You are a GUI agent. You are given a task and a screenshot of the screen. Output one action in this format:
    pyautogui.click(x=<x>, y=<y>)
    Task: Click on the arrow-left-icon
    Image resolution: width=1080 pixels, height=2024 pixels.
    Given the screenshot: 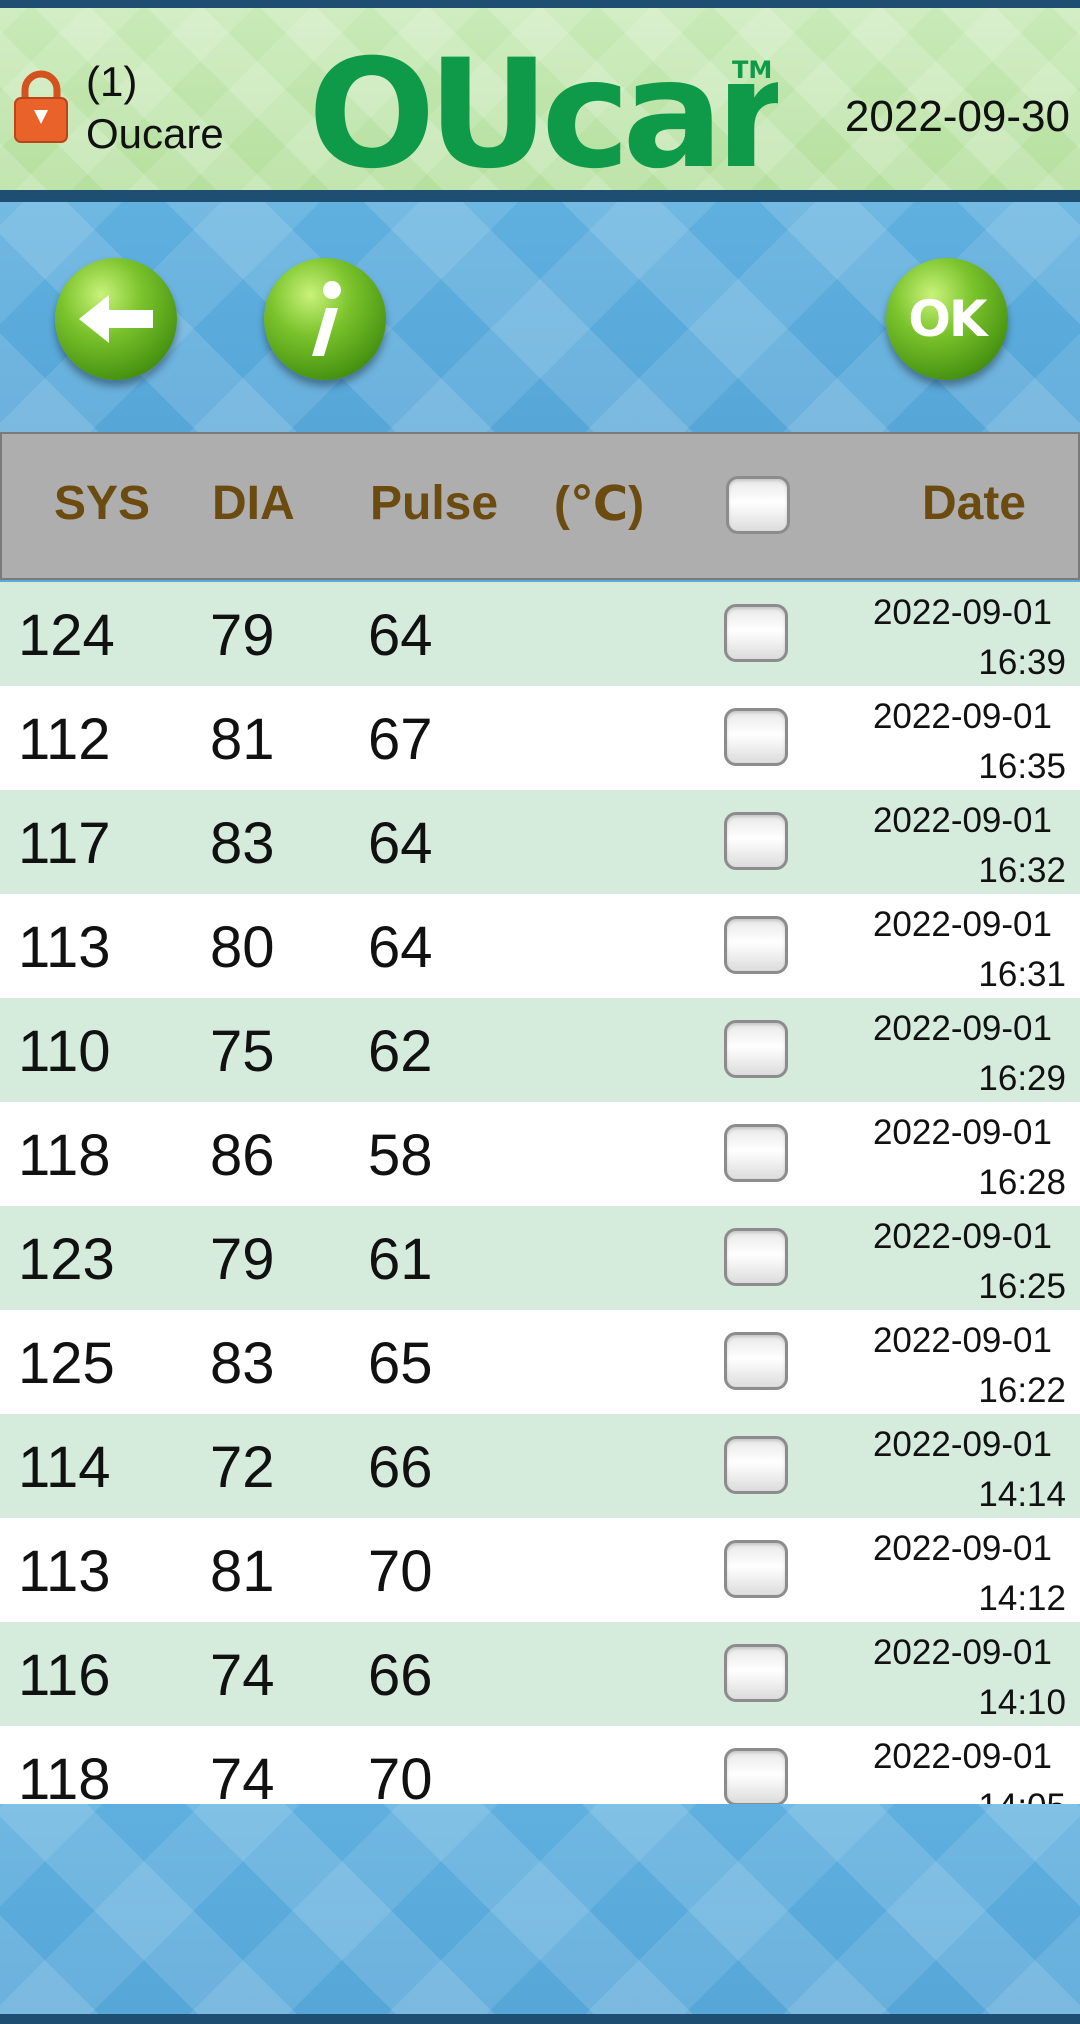 What is the action you would take?
    pyautogui.click(x=116, y=319)
    